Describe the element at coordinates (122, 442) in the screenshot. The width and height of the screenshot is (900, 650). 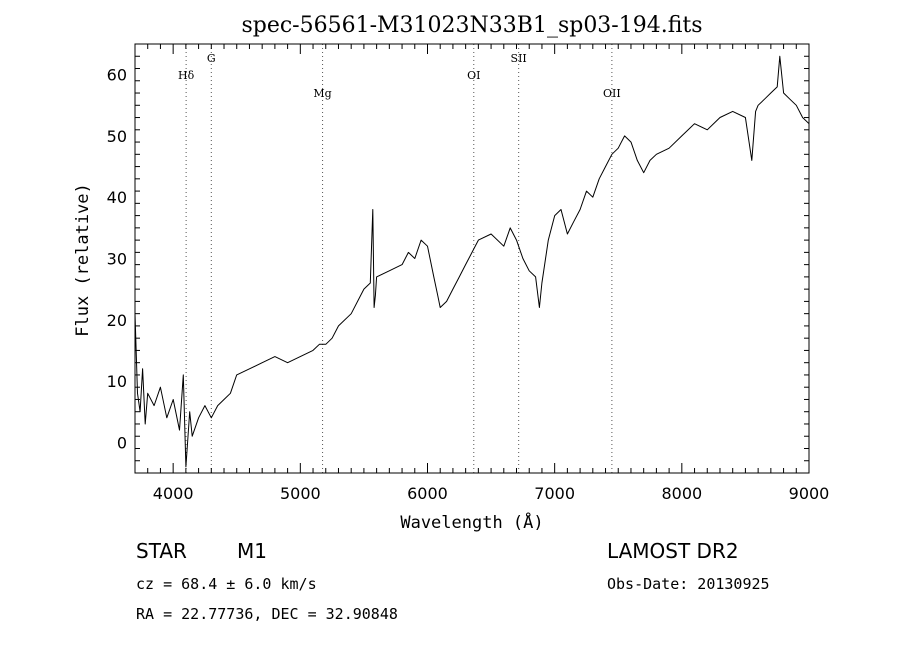
I see `y-tick-label: 0` at that location.